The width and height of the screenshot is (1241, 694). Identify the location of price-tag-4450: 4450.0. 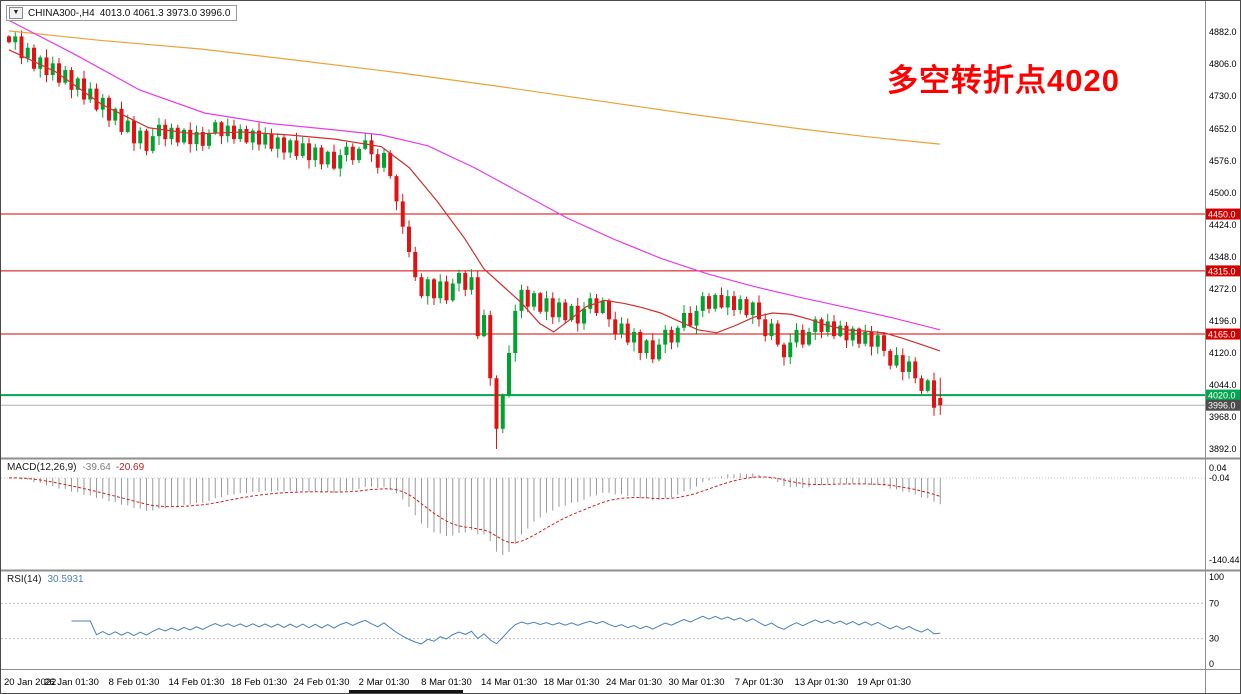
(1223, 214).